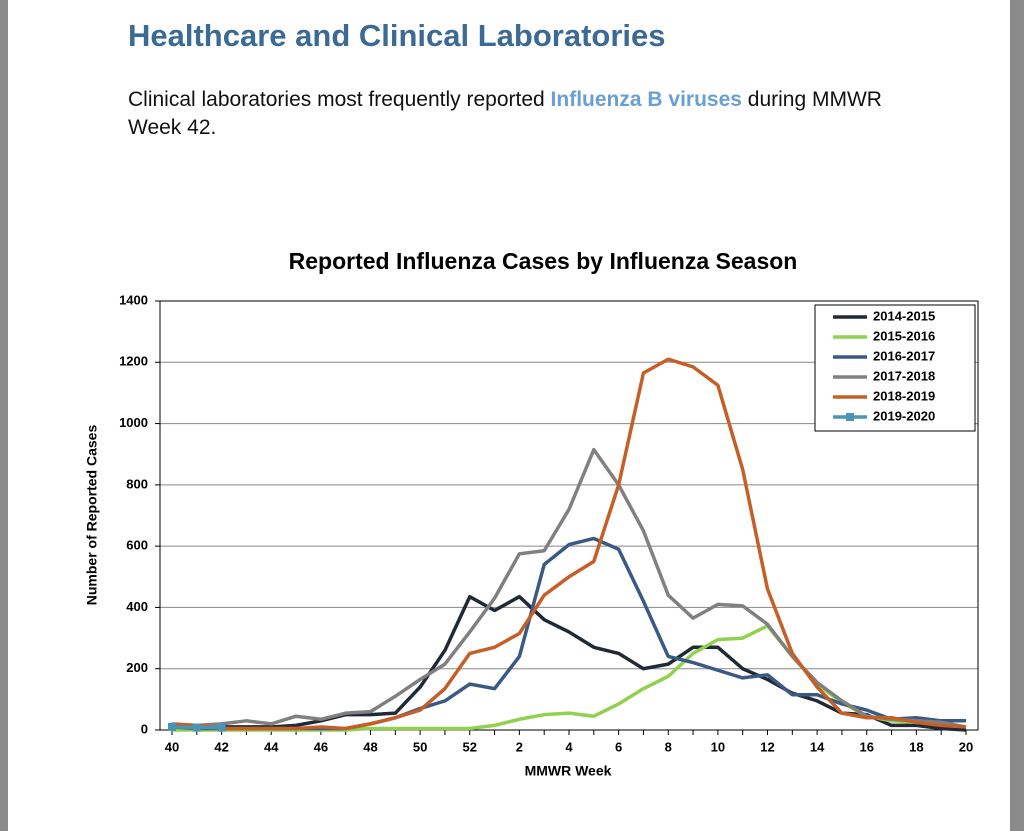  Describe the element at coordinates (133, 422) in the screenshot. I see `y-tick-label: 1000` at that location.